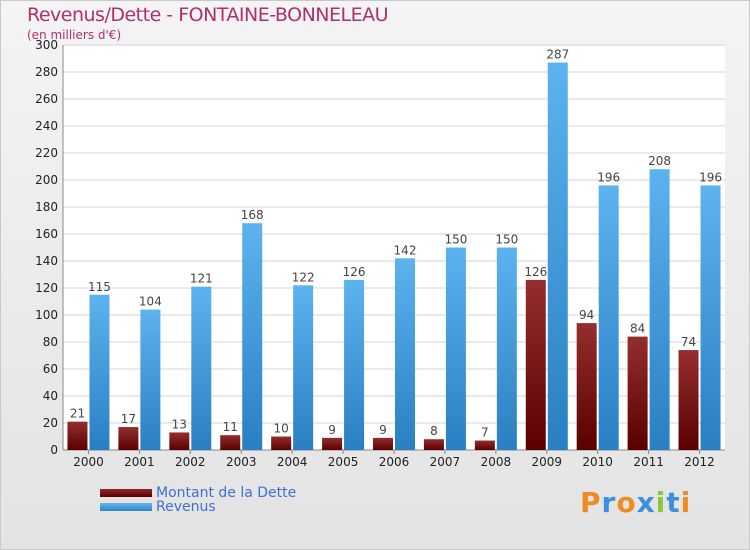 The height and width of the screenshot is (550, 750). What do you see at coordinates (609, 502) in the screenshot?
I see `logo-letter: r` at bounding box center [609, 502].